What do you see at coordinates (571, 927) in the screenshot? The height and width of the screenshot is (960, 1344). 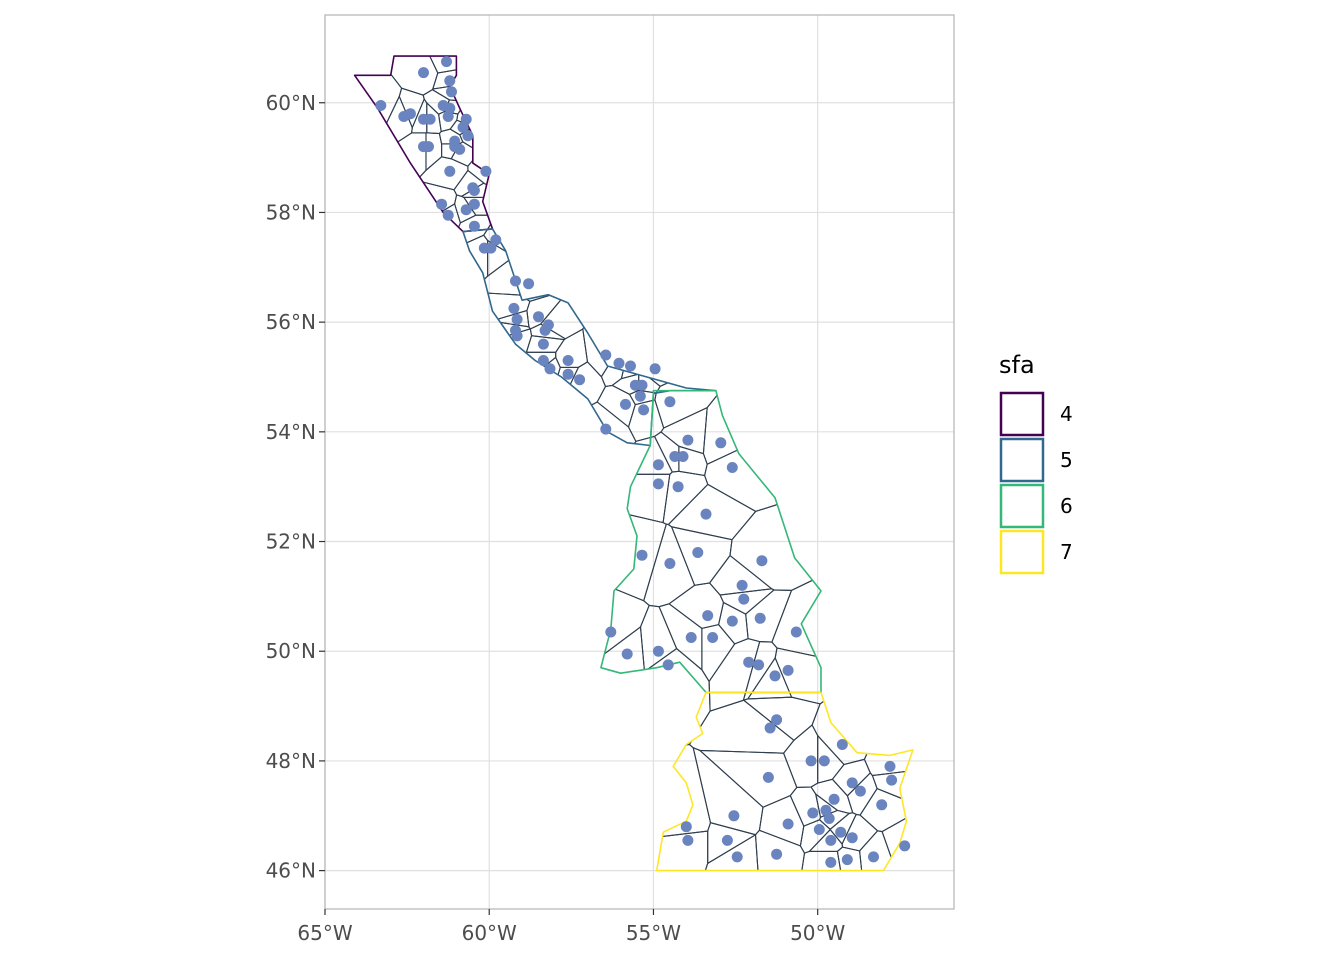 I see `x-axis: 65°W 60°W 55°W 50°W` at bounding box center [571, 927].